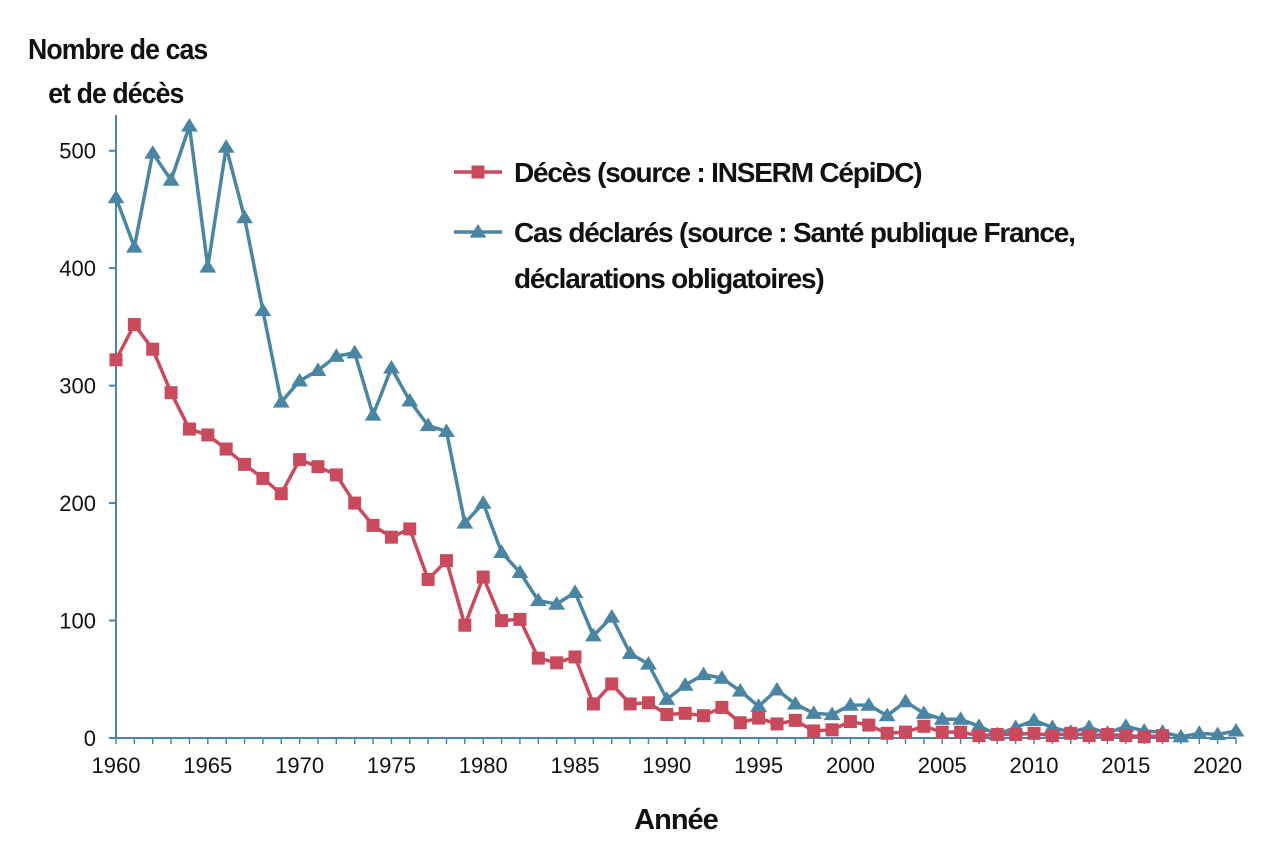 This screenshot has height=866, width=1280. I want to click on x-tick-label: 1960, so click(116, 765).